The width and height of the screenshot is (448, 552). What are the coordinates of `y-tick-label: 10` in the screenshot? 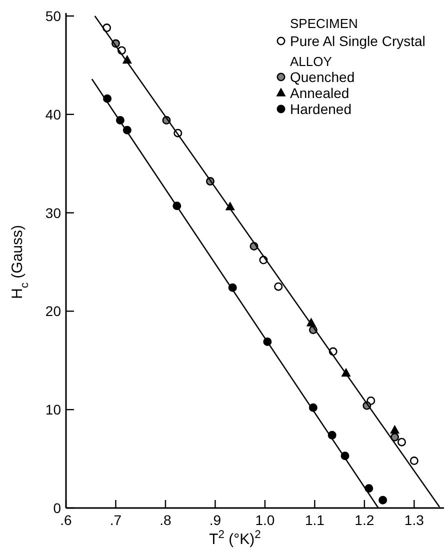 It's located at (53, 410).